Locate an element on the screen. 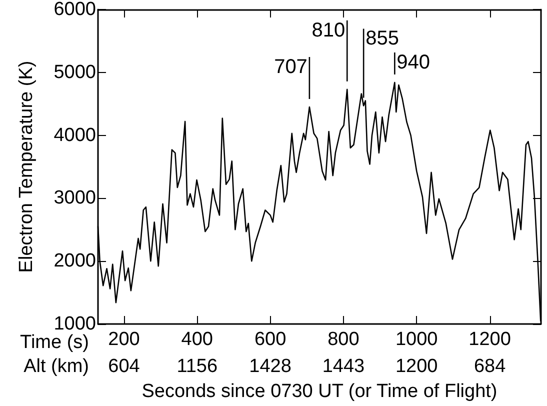  y-tick-label: 2000 is located at coordinates (75, 261).